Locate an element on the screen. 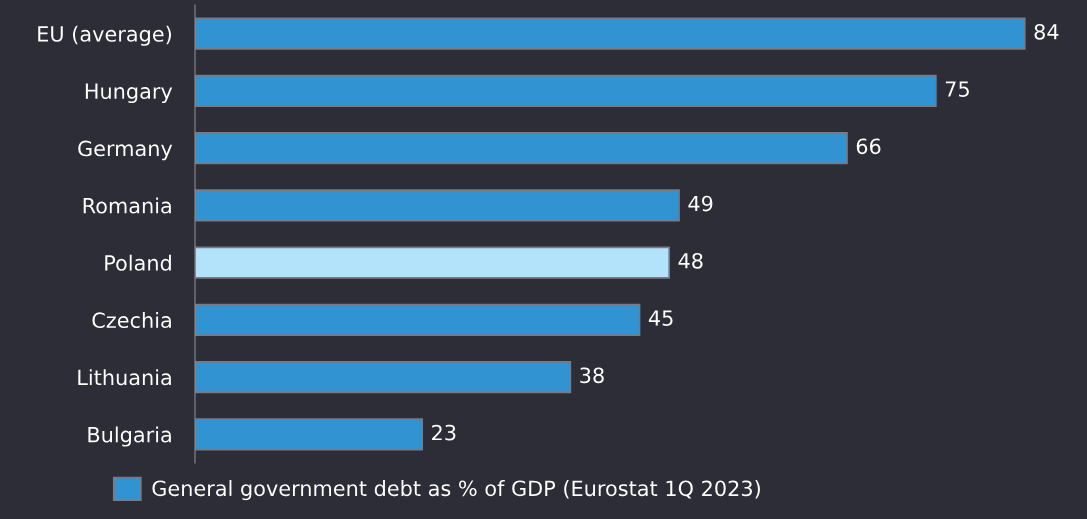 This screenshot has width=1087, height=519. y-tick-label: Romania is located at coordinates (127, 205).